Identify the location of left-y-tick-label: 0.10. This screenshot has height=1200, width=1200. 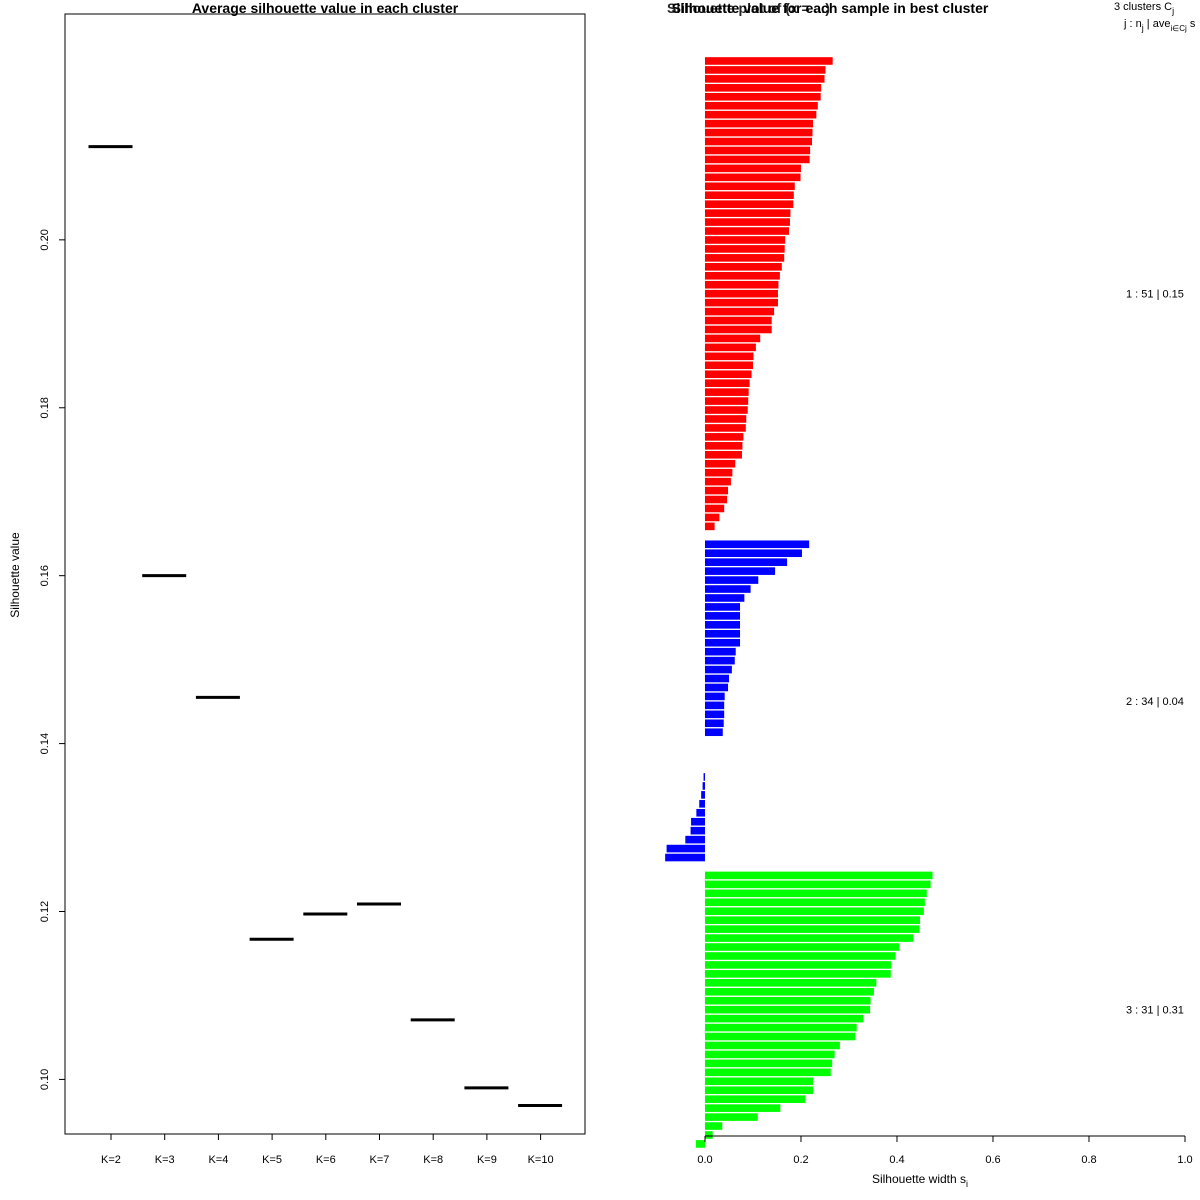
(45, 1079).